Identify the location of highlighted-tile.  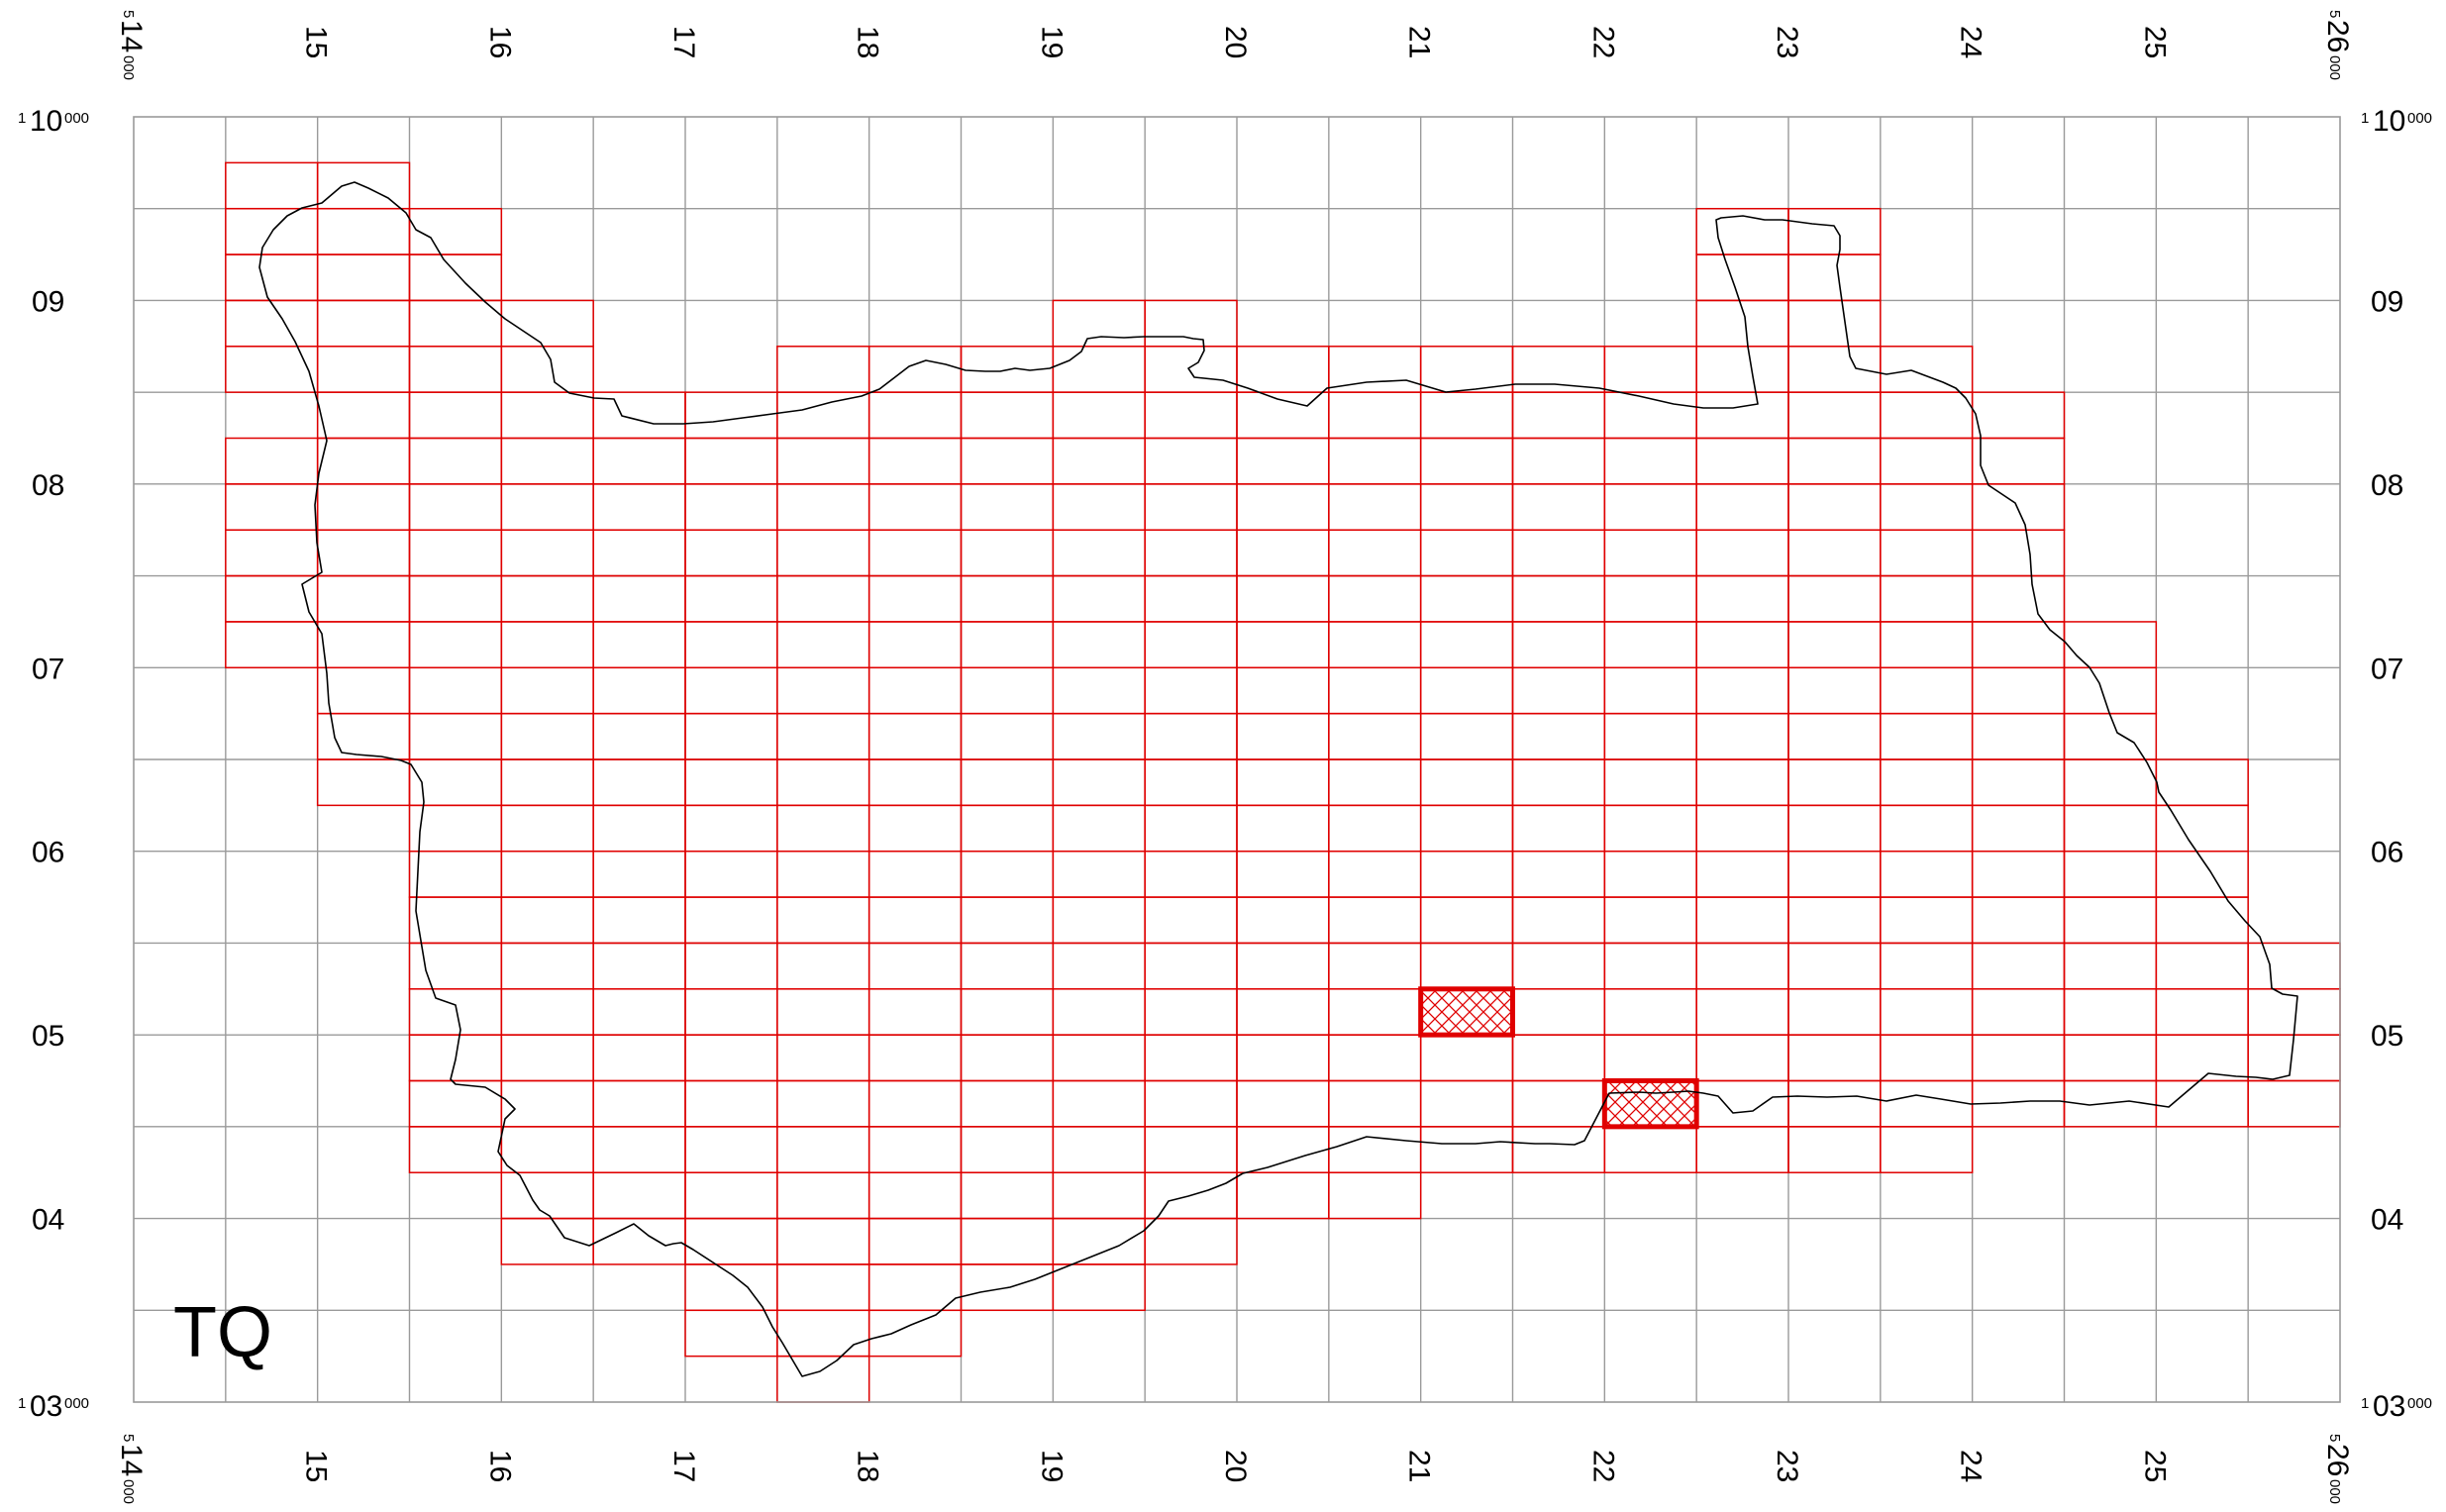
(1650, 1104).